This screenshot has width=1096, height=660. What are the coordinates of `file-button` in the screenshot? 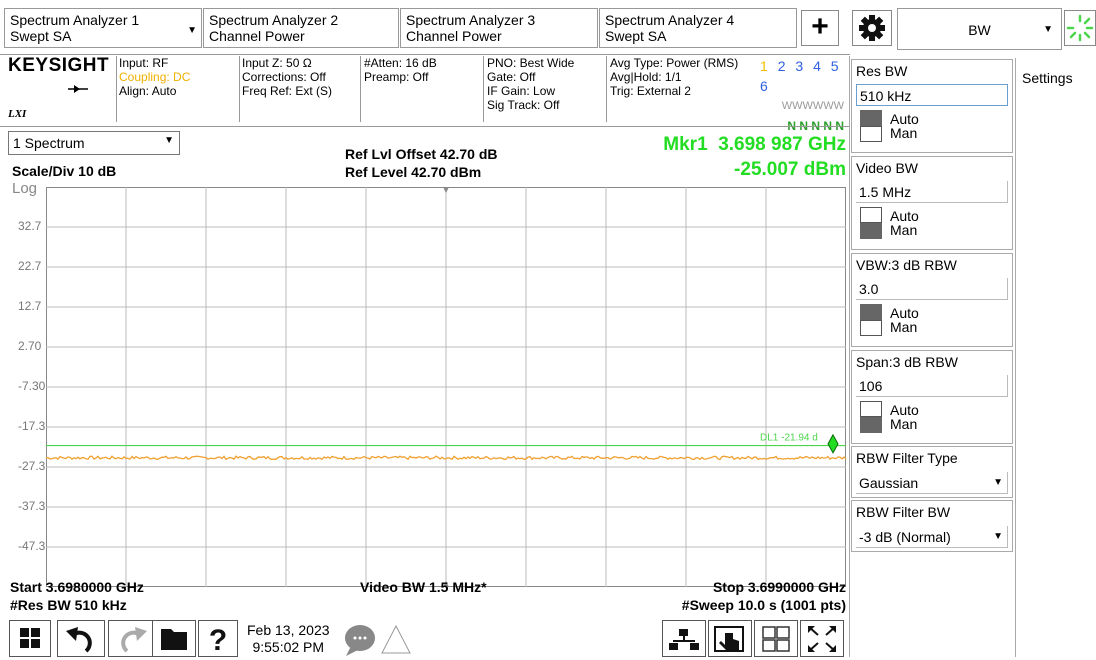 It's located at (174, 638).